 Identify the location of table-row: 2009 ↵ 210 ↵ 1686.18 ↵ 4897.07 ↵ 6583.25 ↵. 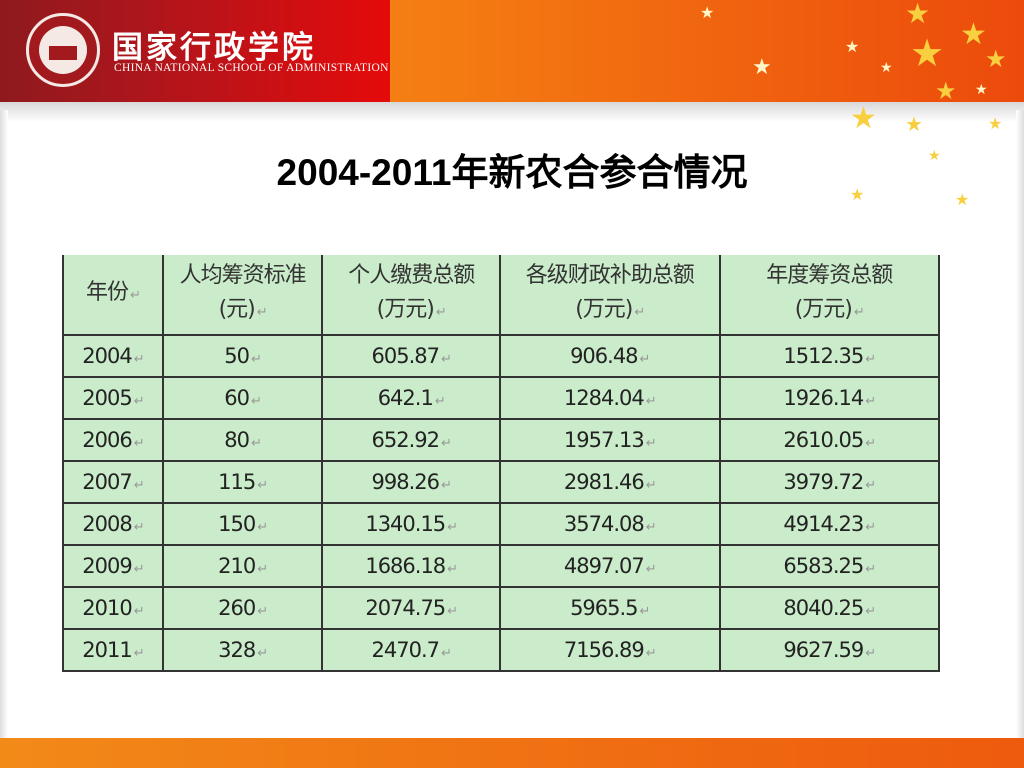
(501, 566).